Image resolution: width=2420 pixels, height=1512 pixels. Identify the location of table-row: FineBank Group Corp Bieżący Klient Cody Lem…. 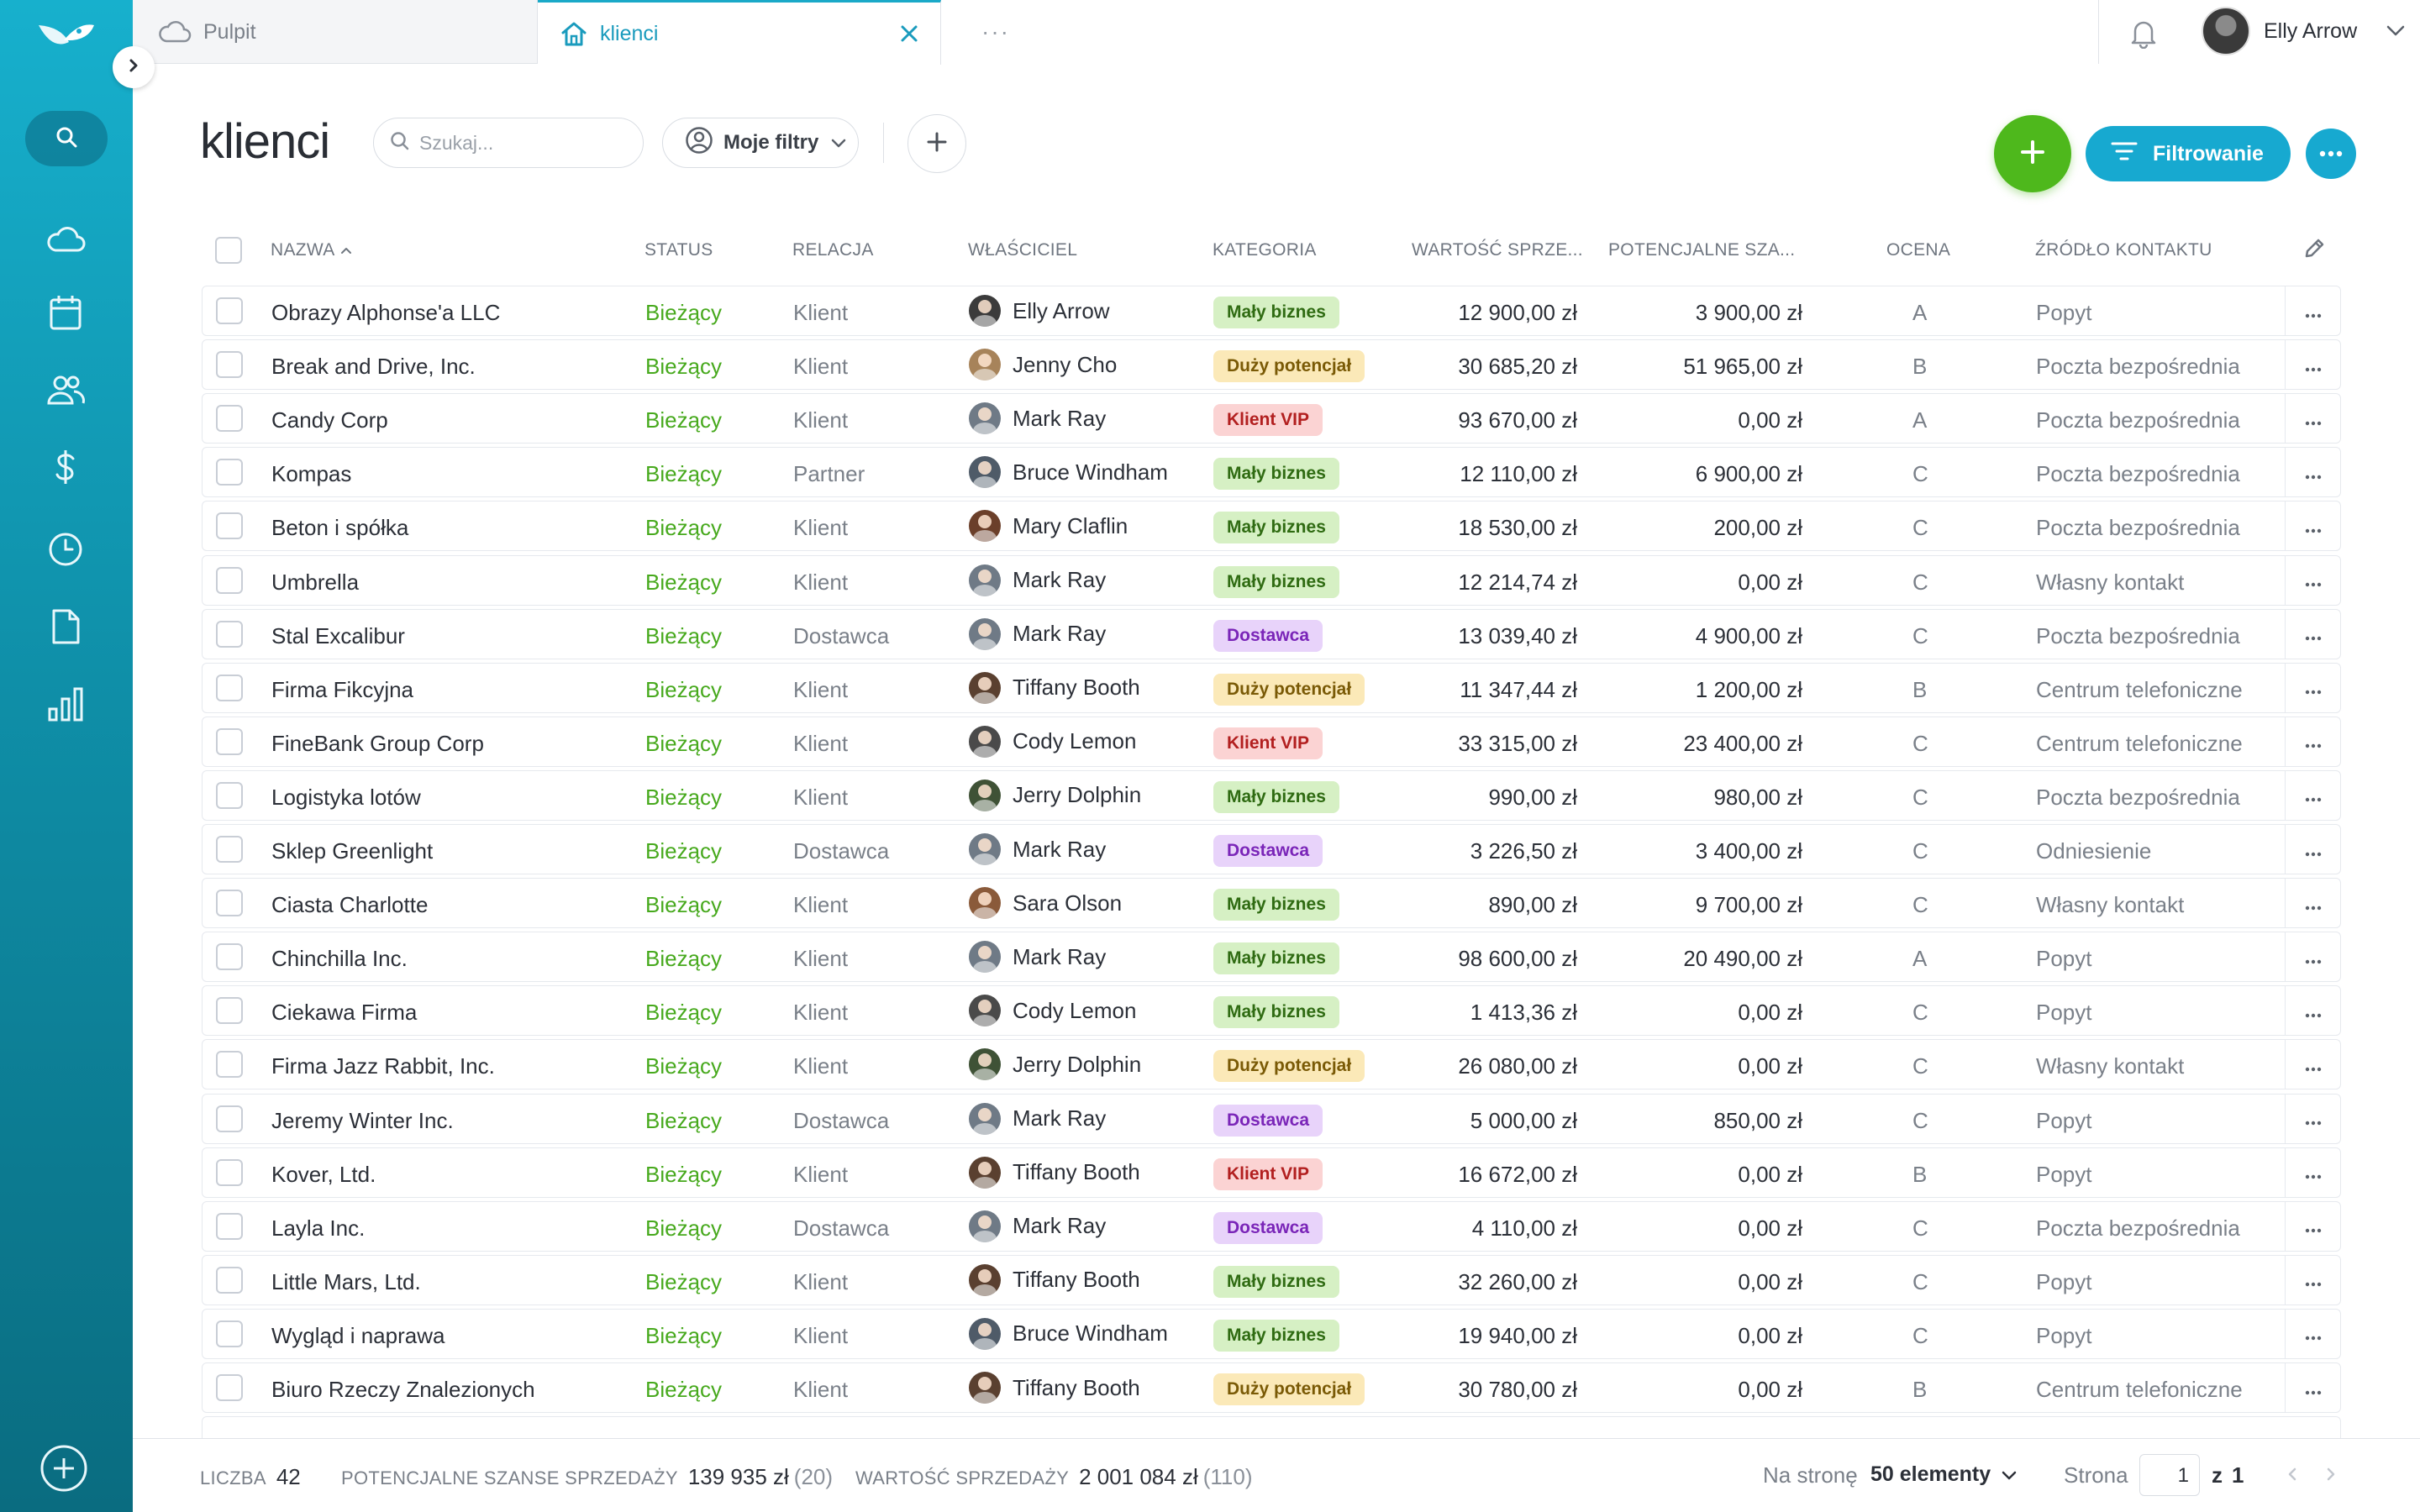
(1271, 741).